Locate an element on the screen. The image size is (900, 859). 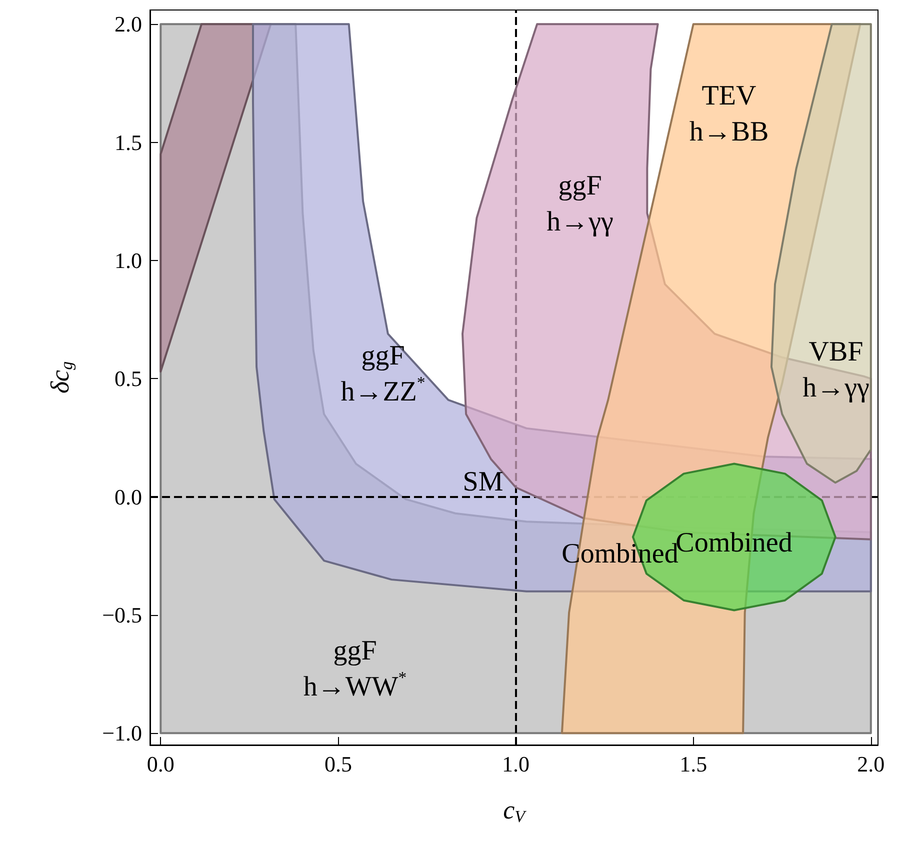
y-tick-label: 0.0 is located at coordinates (128, 497).